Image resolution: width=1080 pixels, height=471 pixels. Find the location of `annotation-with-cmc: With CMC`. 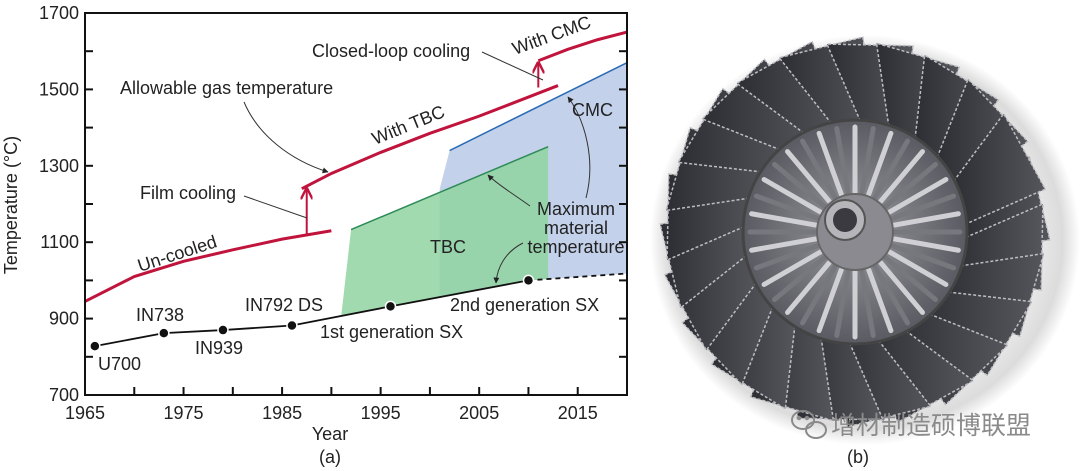

annotation-with-cmc: With CMC is located at coordinates (552, 35).